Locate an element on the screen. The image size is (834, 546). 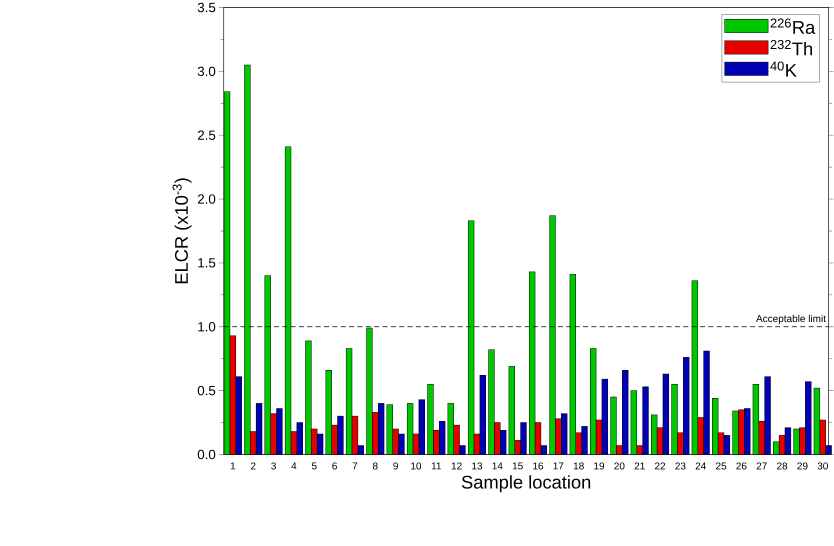
x-tick-label: 14 is located at coordinates (497, 466).